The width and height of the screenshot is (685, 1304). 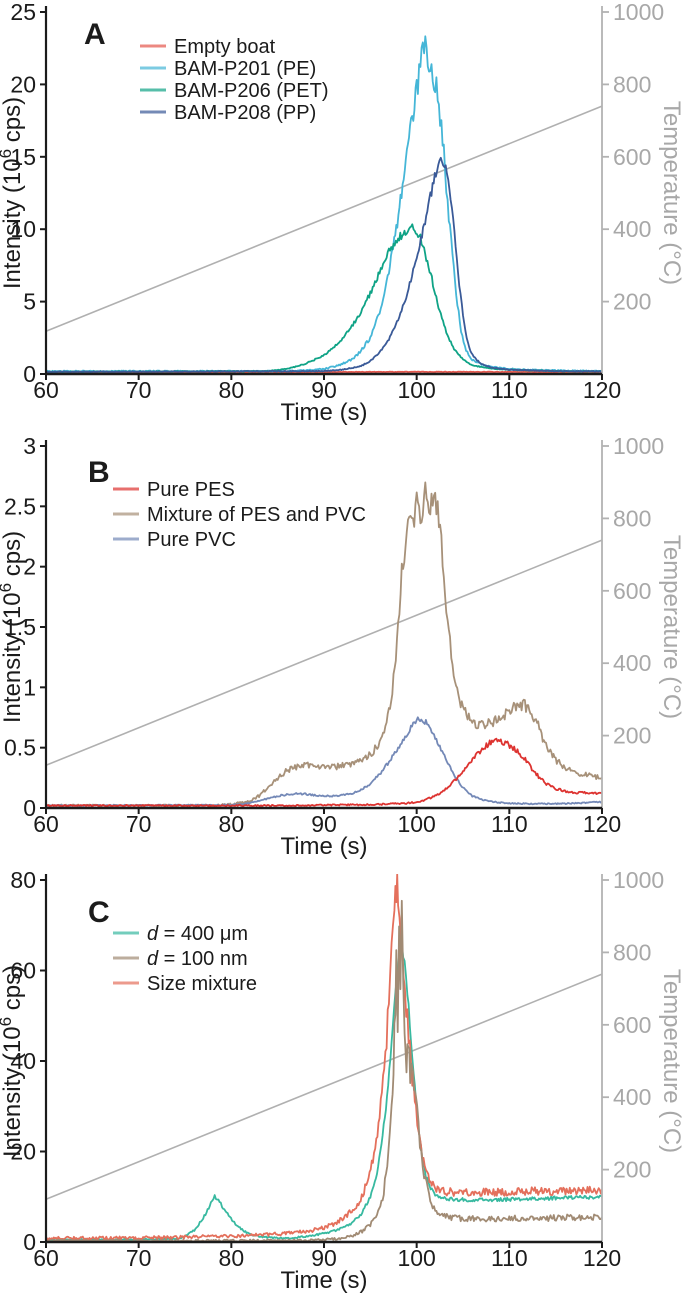 What do you see at coordinates (23, 229) in the screenshot?
I see `y-tick-label: 10` at bounding box center [23, 229].